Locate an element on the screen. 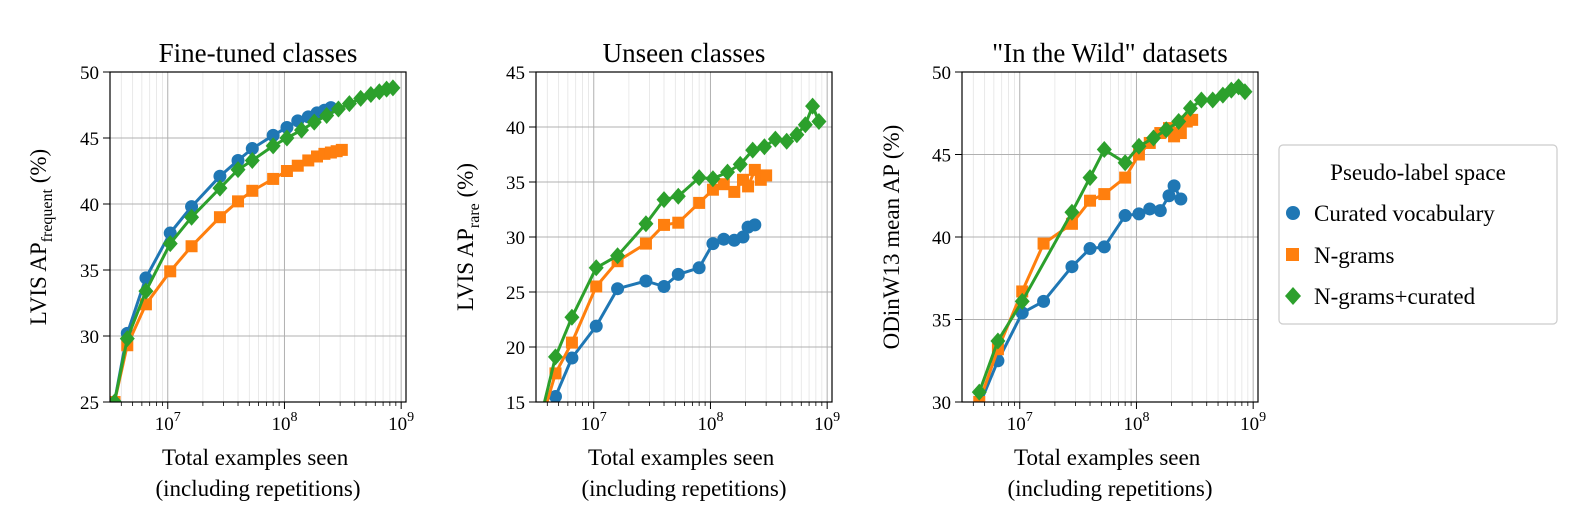 The image size is (1593, 530). x-tick-exp: 9 is located at coordinates (410, 417).